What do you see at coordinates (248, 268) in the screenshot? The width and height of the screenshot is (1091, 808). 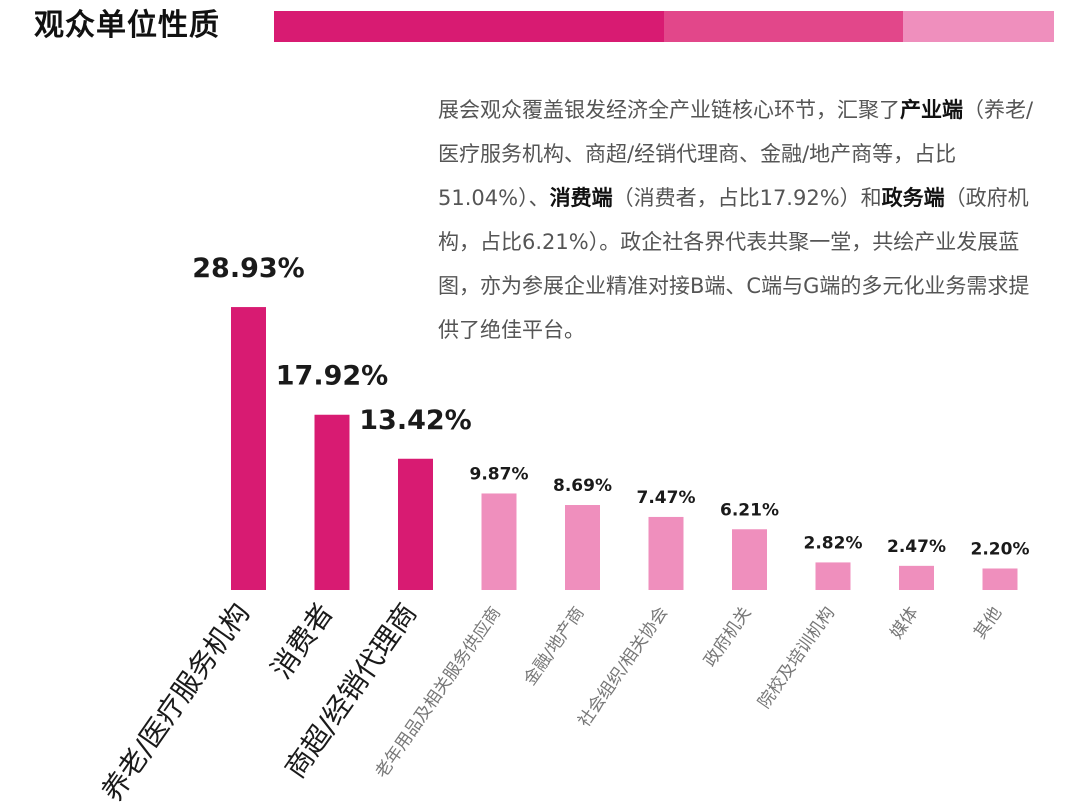 I see `value-label-1: 28.93%` at bounding box center [248, 268].